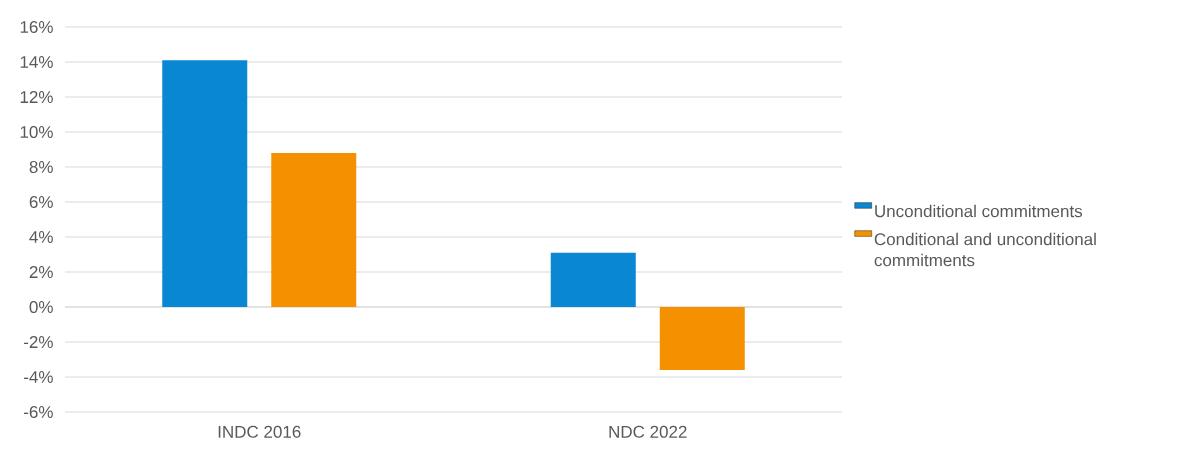  I want to click on y-tick-label: 12%, so click(36, 97).